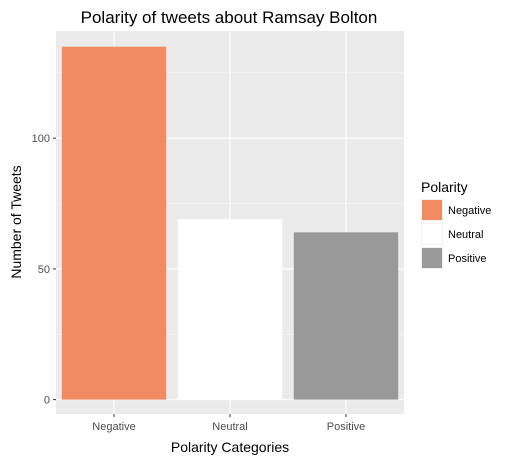 The image size is (521, 461). What do you see at coordinates (432, 258) in the screenshot?
I see `legend-swatch-positive` at bounding box center [432, 258].